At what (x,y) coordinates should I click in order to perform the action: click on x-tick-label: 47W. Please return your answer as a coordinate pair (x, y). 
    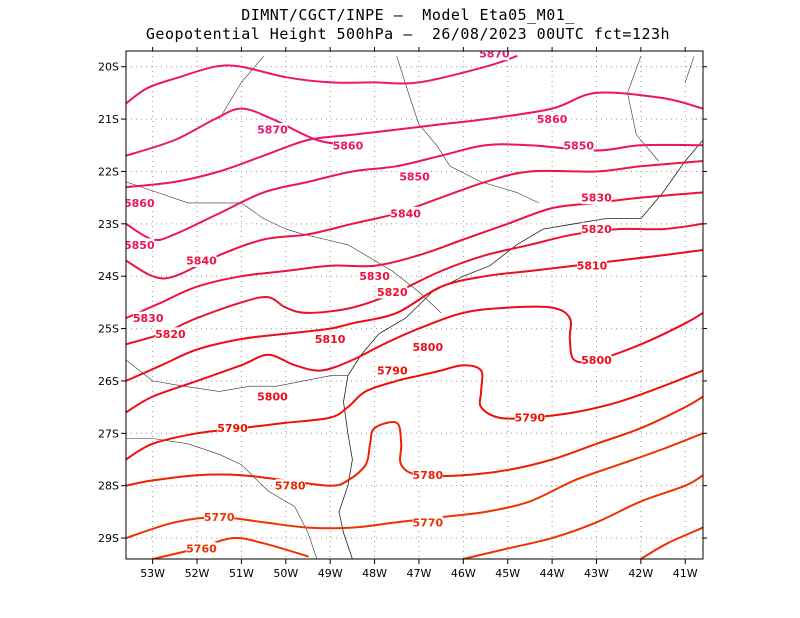
    Looking at the image, I should click on (419, 573).